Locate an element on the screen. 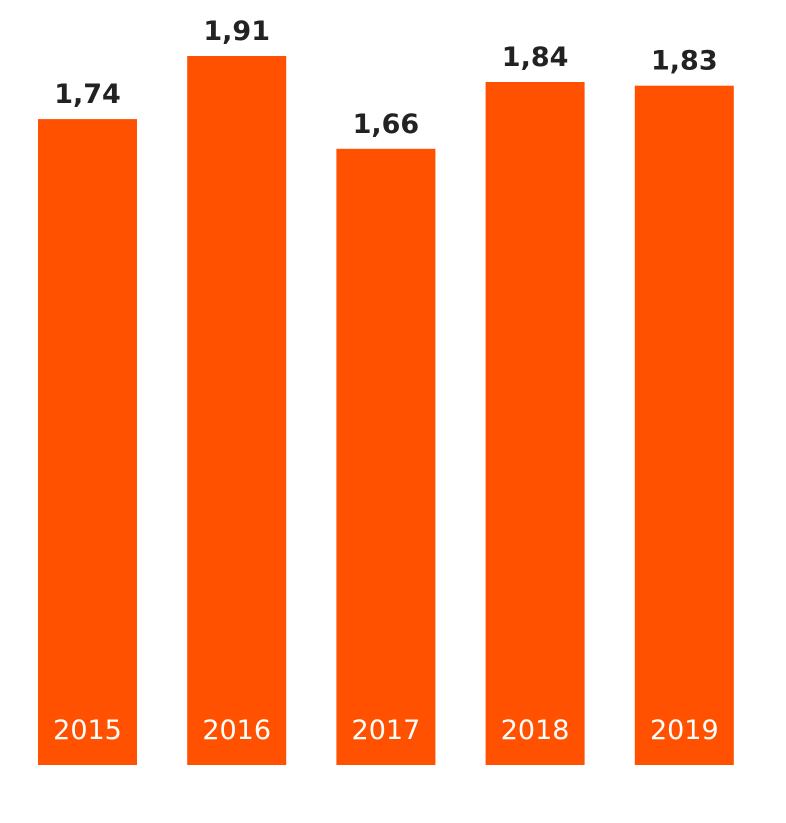 The image size is (786, 823). value-label-2015: 1,74 is located at coordinates (87, 94).